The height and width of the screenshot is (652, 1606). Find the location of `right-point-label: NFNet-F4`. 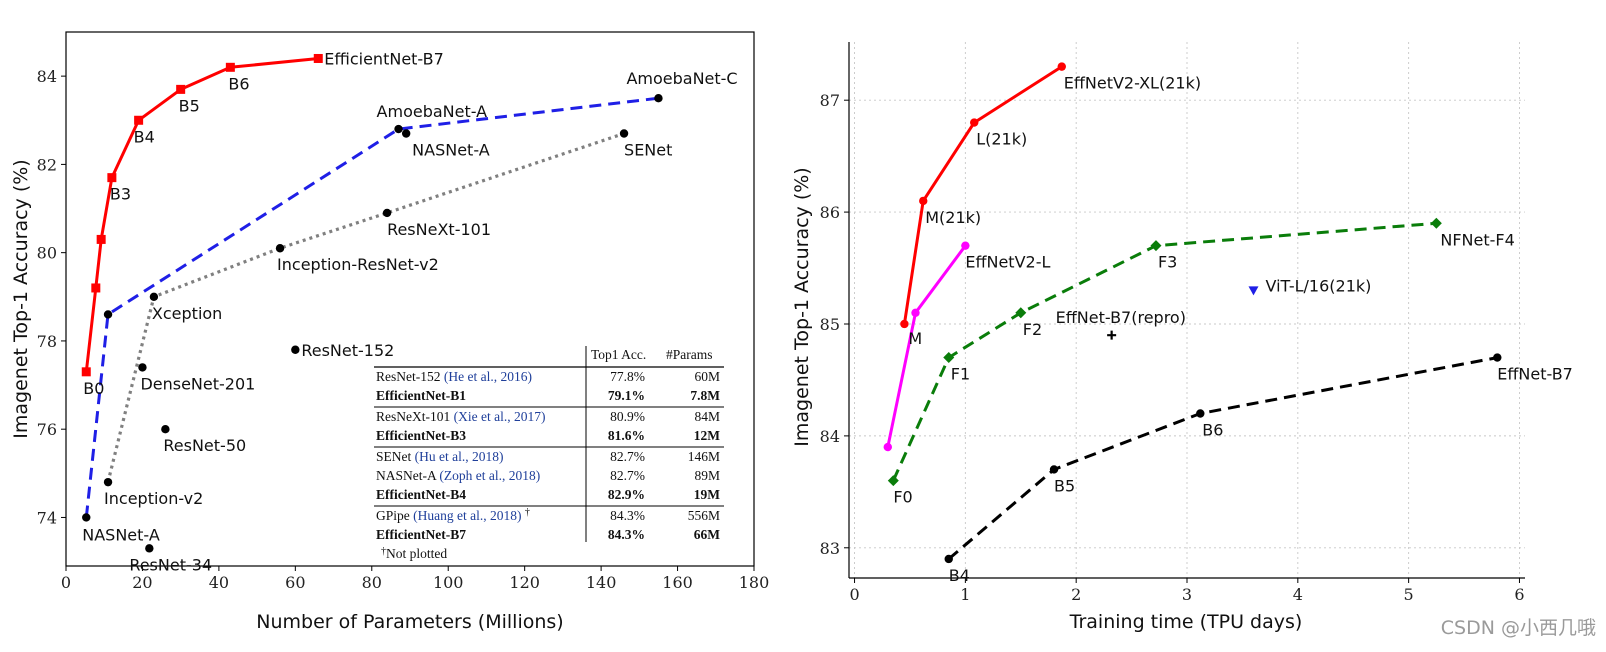

right-point-label: NFNet-F4 is located at coordinates (1477, 239).